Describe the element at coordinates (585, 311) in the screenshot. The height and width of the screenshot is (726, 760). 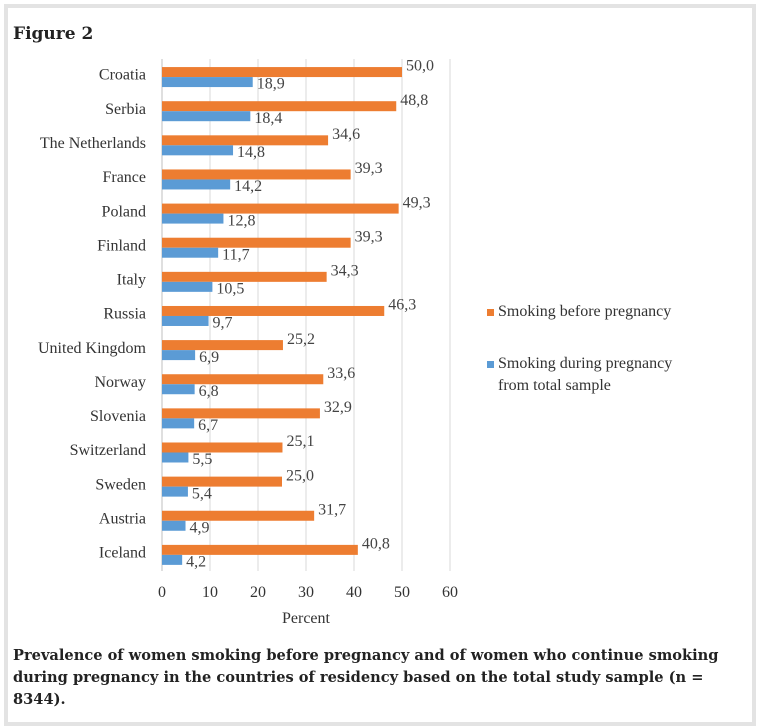
I see `legend-label-before: Smoking before pregnancy` at that location.